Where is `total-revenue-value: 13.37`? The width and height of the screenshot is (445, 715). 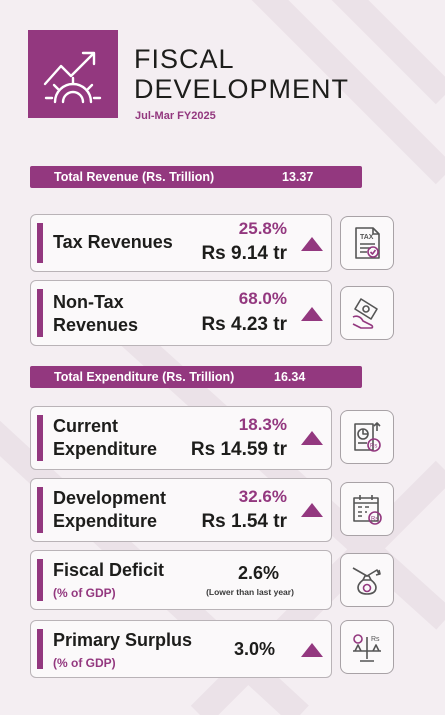
total-revenue-value: 13.37 is located at coordinates (298, 177).